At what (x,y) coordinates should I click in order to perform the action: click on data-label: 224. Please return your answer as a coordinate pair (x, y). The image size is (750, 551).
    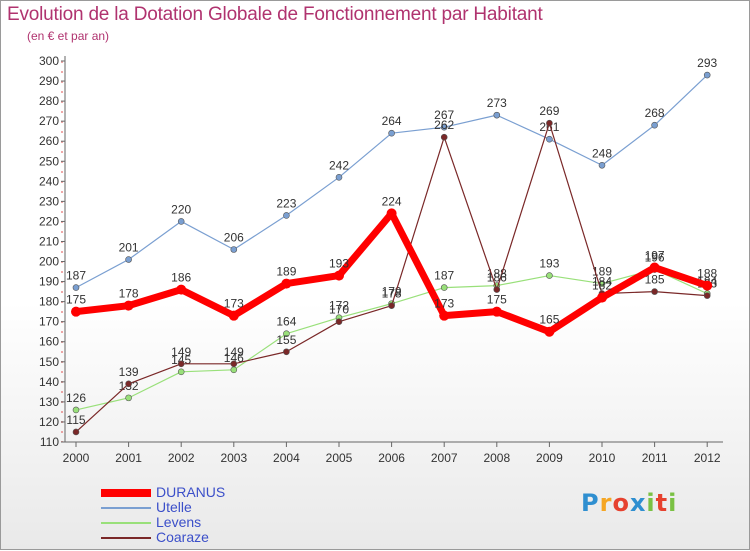
    Looking at the image, I should click on (392, 201).